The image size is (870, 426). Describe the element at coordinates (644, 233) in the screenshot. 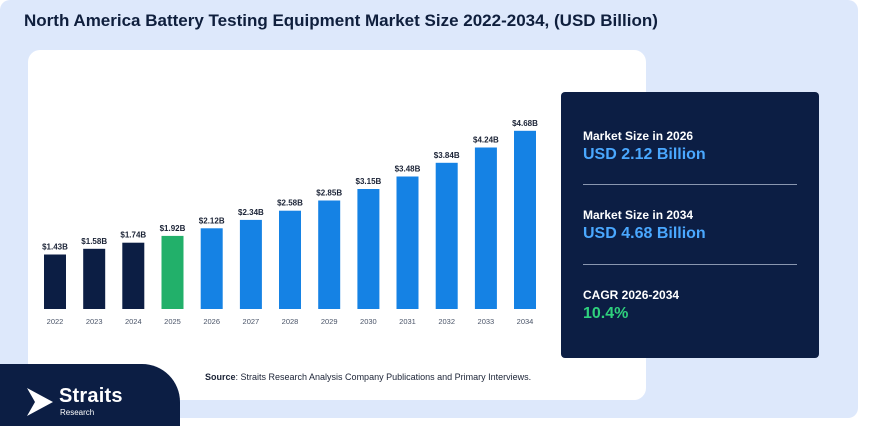

I see `stat-value-2034: USD 4.68 Billion` at that location.